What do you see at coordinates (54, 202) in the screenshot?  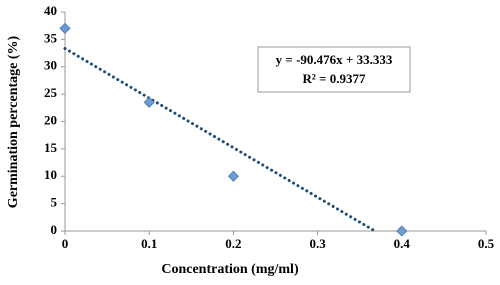 I see `y-tick-label: 5` at bounding box center [54, 202].